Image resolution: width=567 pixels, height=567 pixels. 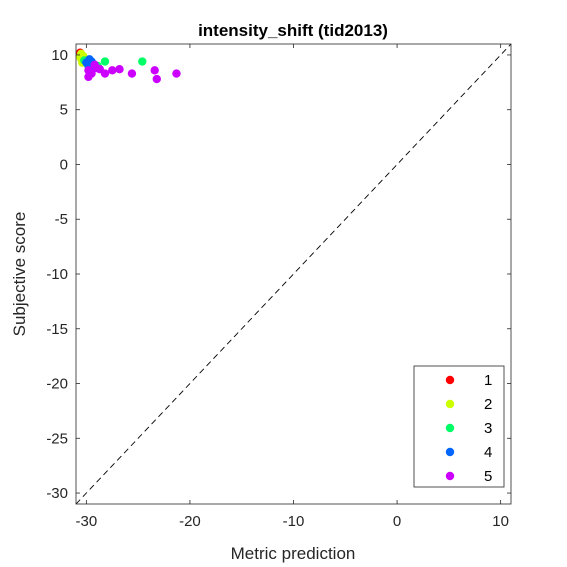 What do you see at coordinates (57, 329) in the screenshot?
I see `y-tick-label: -15` at bounding box center [57, 329].